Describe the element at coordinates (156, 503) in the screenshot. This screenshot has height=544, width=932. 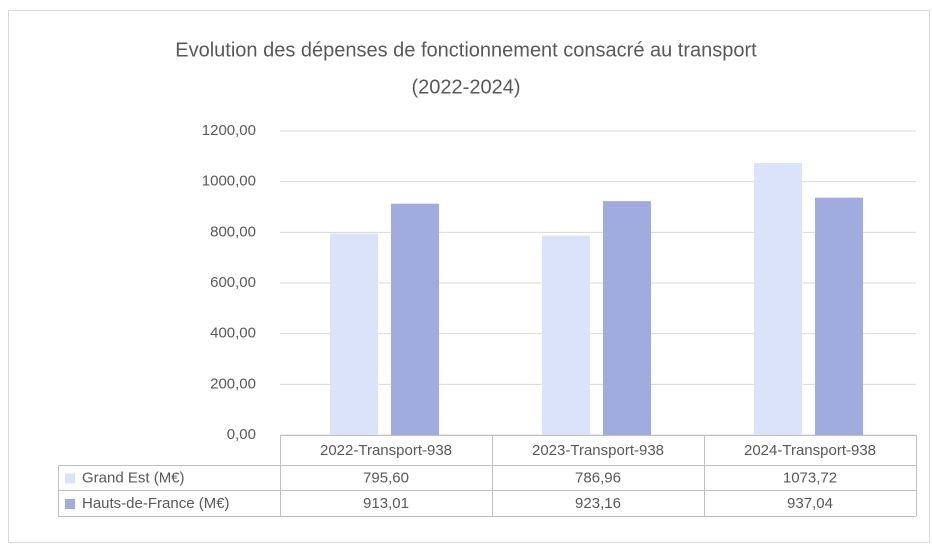
I see `legend-label: Hauts-de-France (M€)` at that location.